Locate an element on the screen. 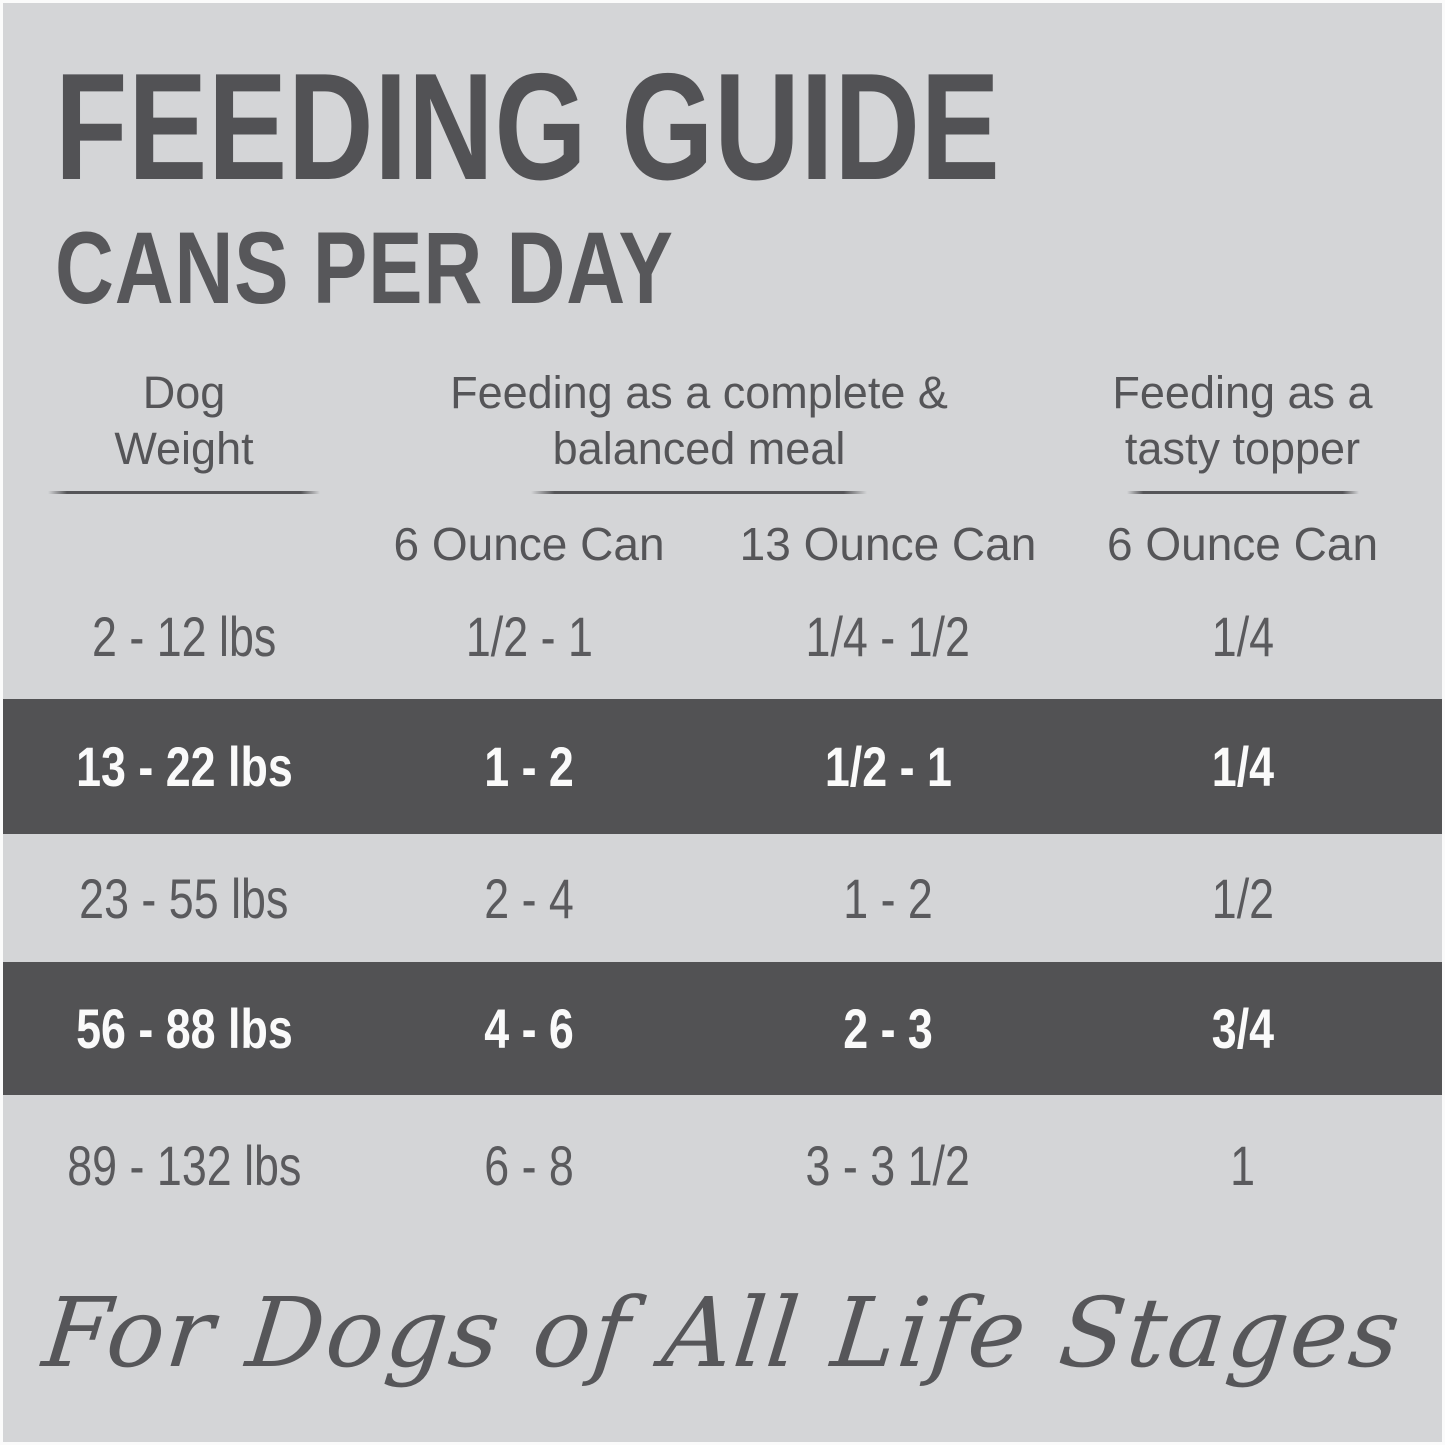  subheader-empty is located at coordinates (184, 544).